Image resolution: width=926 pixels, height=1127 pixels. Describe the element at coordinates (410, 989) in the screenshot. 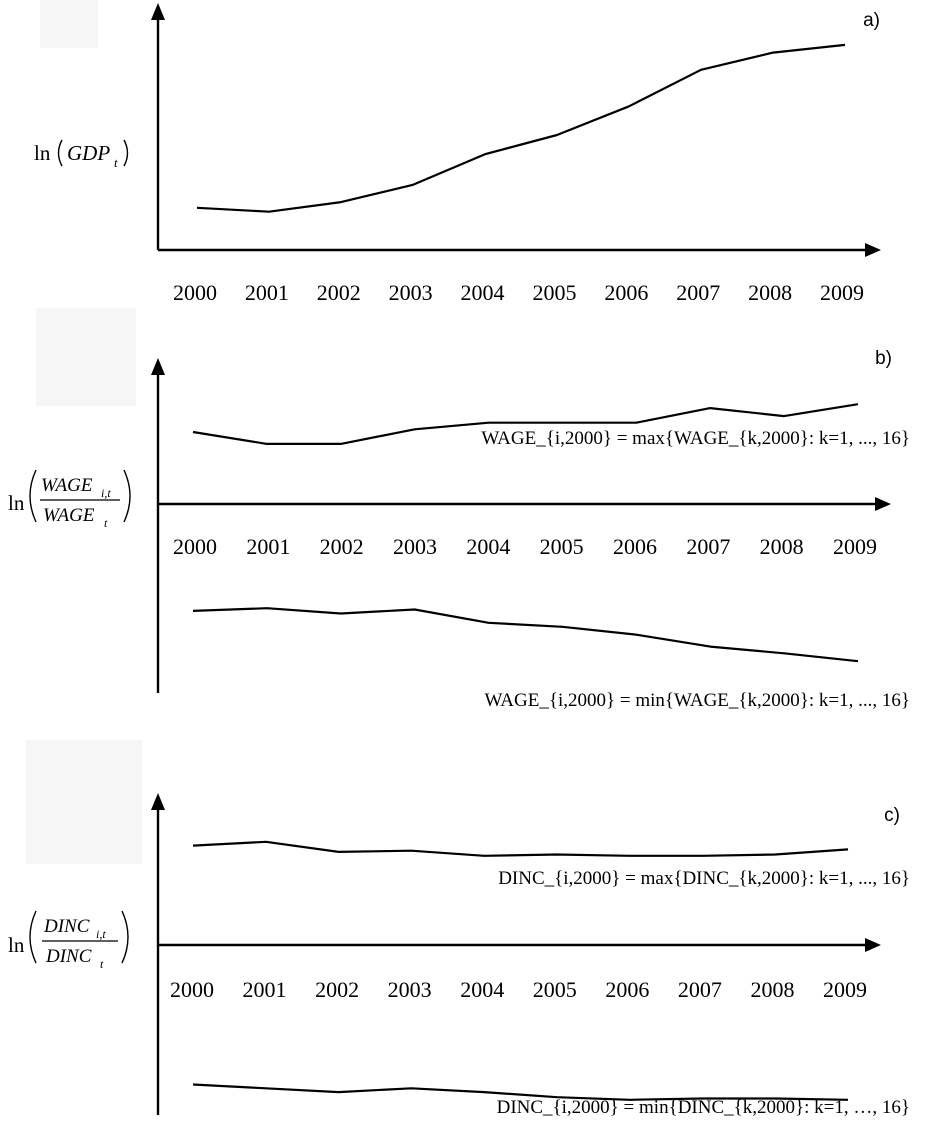

I see `panel-c-x-tick-label: 2003` at that location.